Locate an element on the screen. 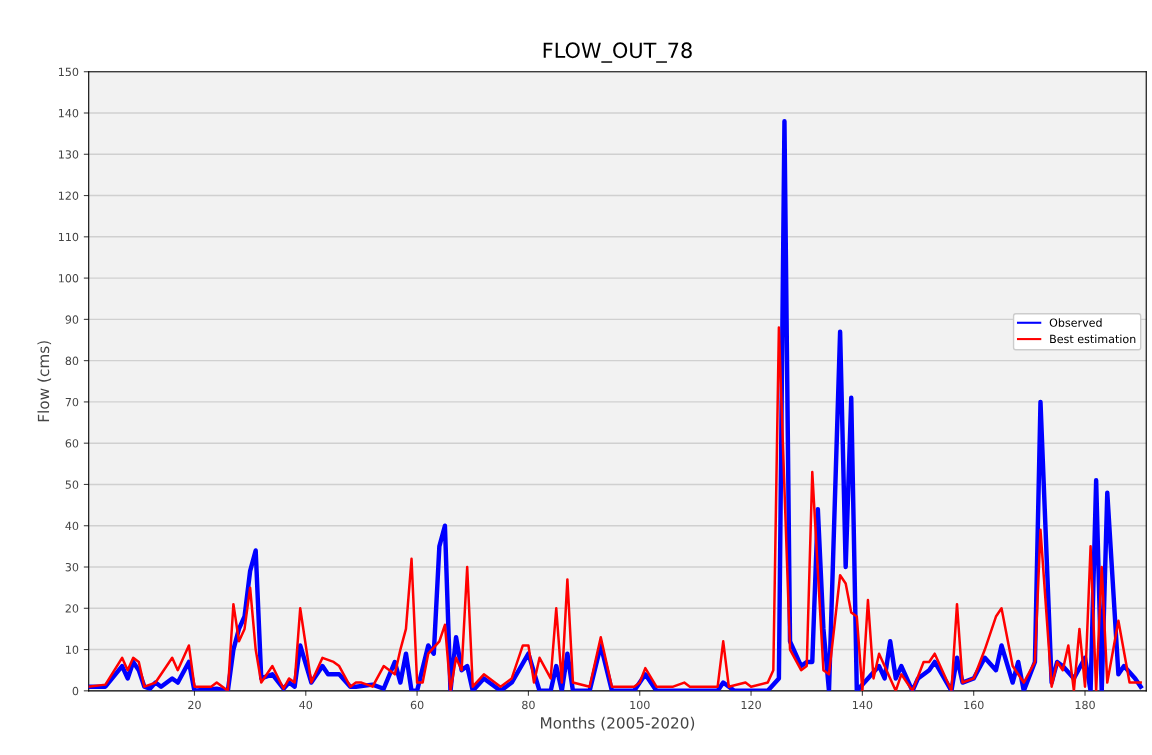 Image resolution: width=1152 pixels, height=755 pixels. y-tick-label: 20 is located at coordinates (72, 608).